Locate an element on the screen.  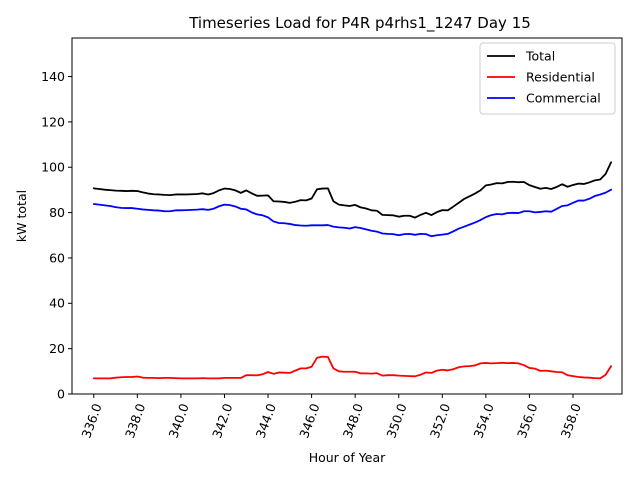
x-axis-label: Hour of Year is located at coordinates (347, 457).